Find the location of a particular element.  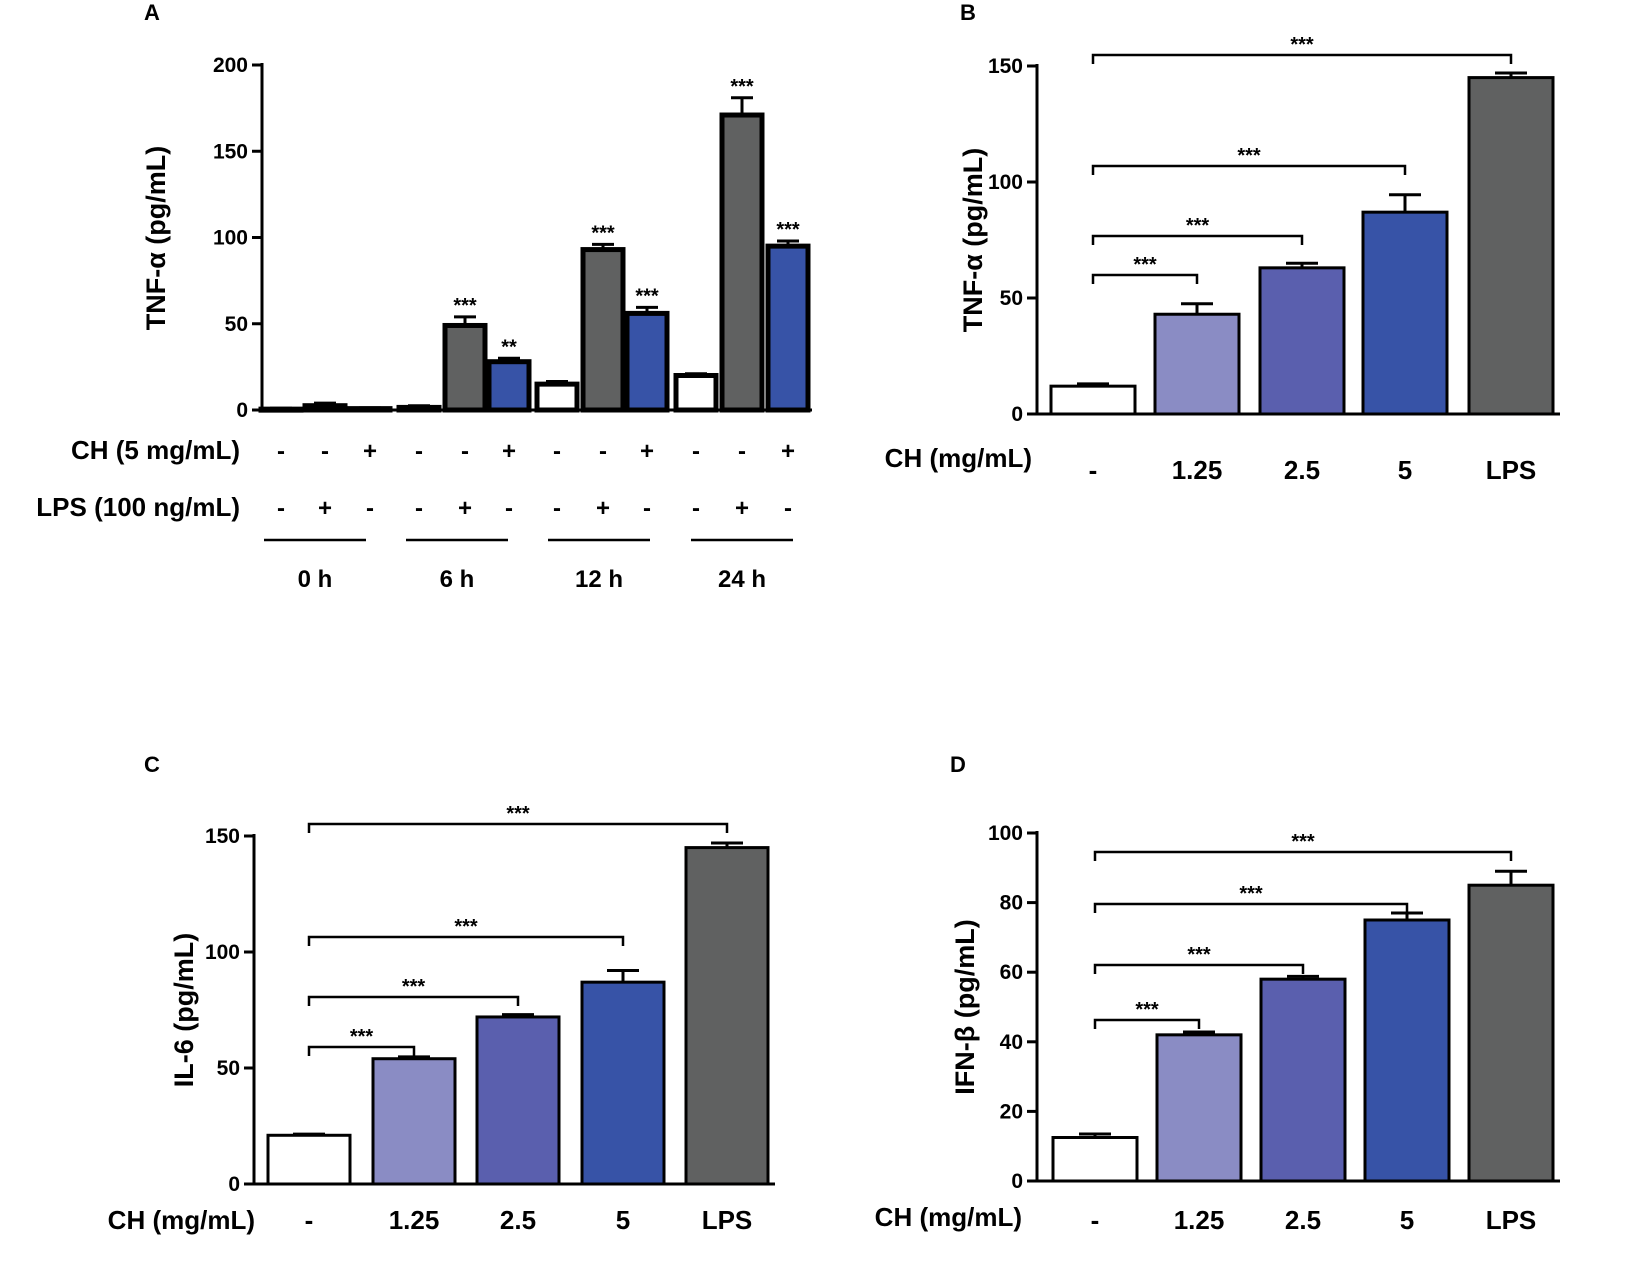

panel-d-letter: D is located at coordinates (958, 764).